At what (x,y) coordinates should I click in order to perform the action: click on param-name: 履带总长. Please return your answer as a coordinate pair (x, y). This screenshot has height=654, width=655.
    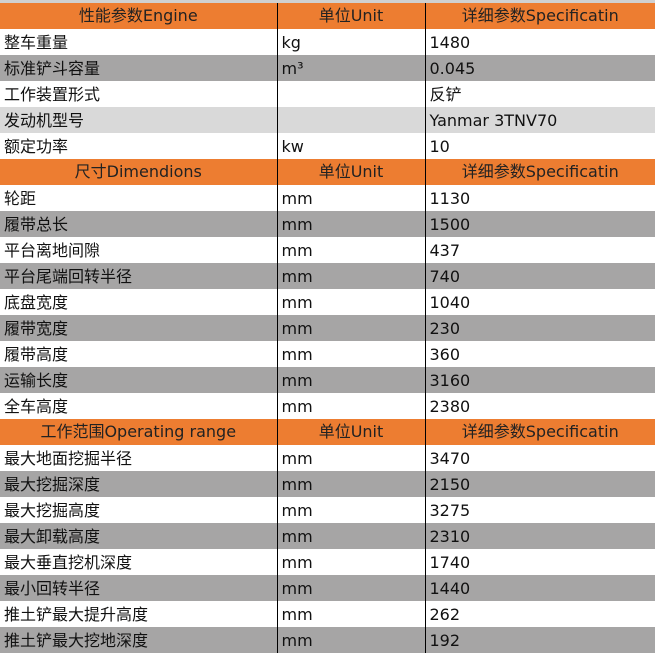
    Looking at the image, I should click on (138, 224).